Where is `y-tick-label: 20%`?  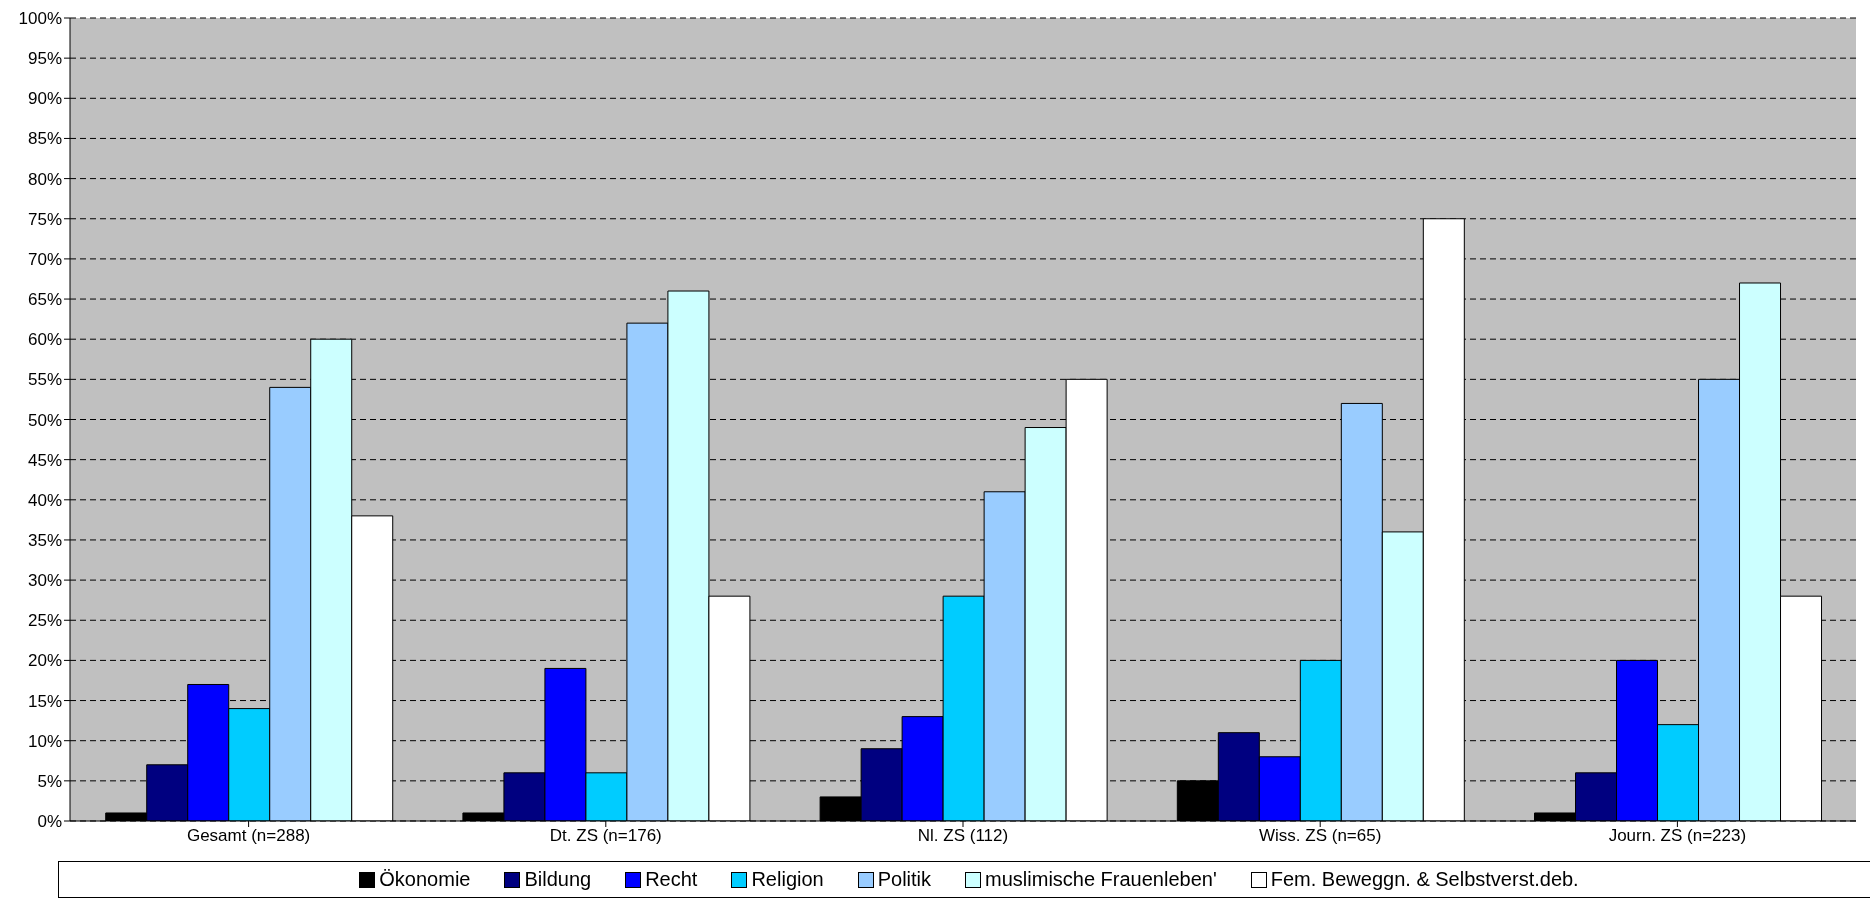
y-tick-label: 20% is located at coordinates (44, 661).